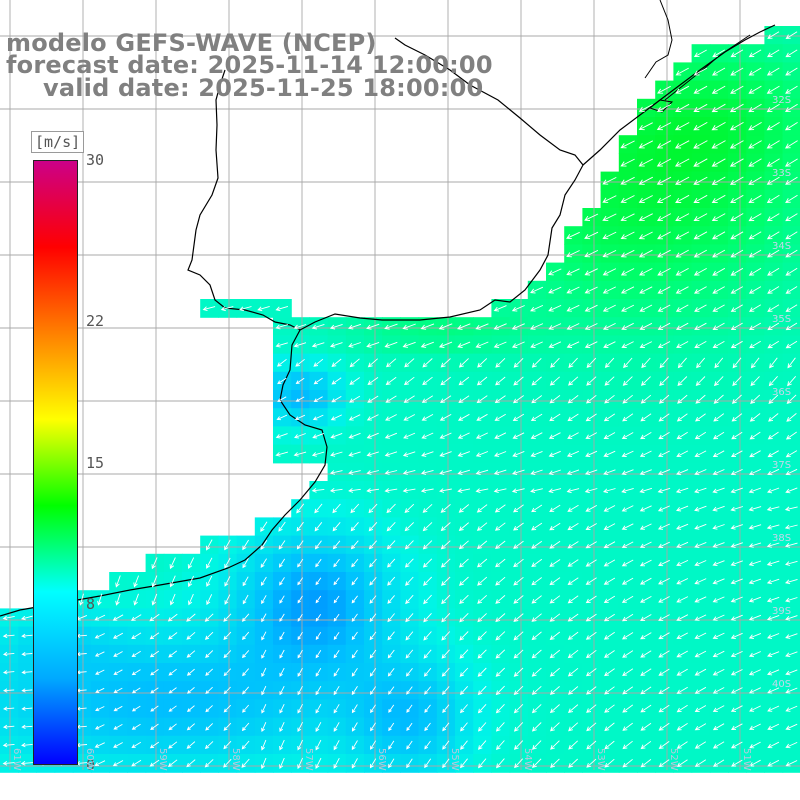 The width and height of the screenshot is (800, 800). I want to click on title-model: modelo GEFS-WAVE (NCEP), so click(191, 43).